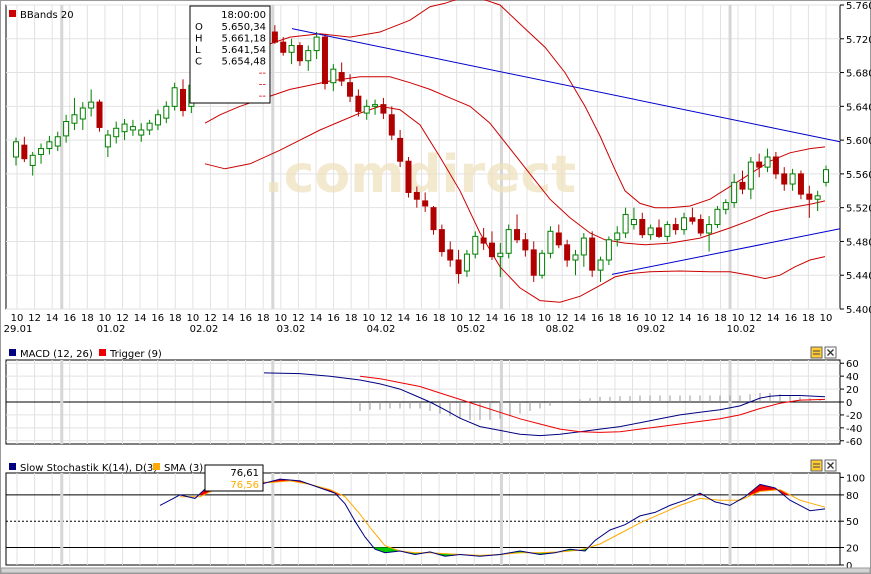 The image size is (871, 574). I want to click on stoch-k-value: 76,61, so click(244, 473).